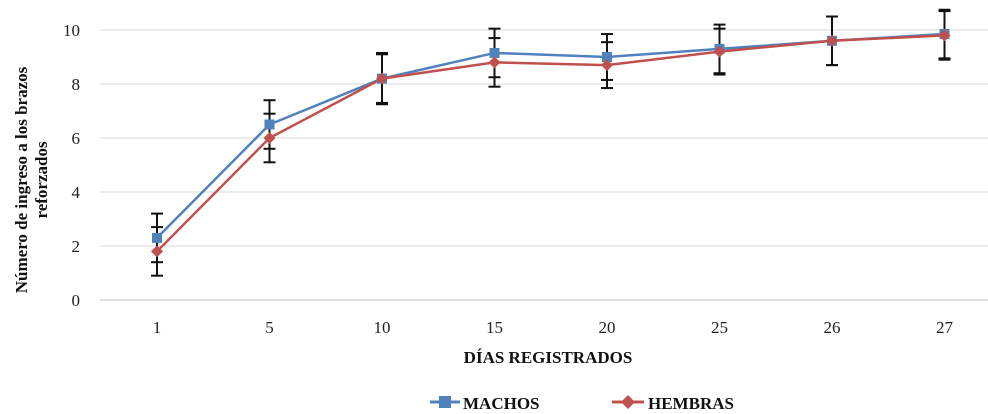 The image size is (988, 414). I want to click on y-axis-title-line-1: Número de ingreso a los brazos, so click(21, 179).